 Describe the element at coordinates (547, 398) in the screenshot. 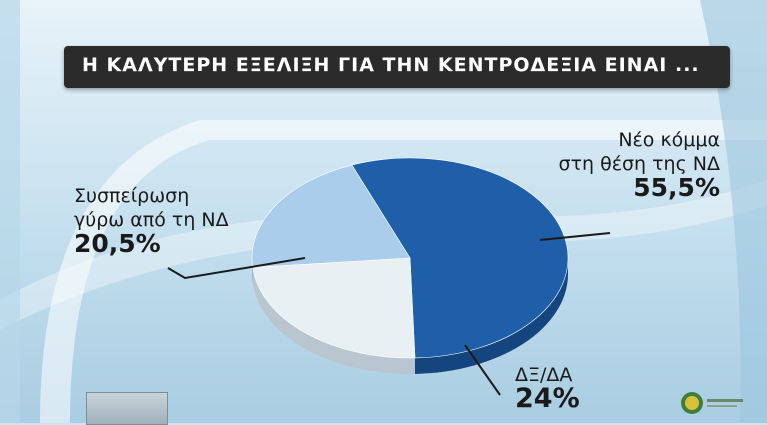

I see `label-dxda-value: 24%` at that location.